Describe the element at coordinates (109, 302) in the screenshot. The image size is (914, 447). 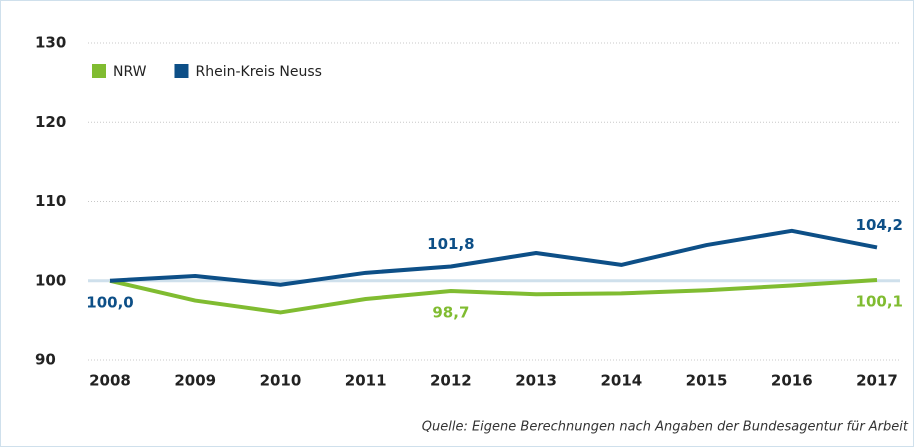
I see `data-label: 100,0` at that location.